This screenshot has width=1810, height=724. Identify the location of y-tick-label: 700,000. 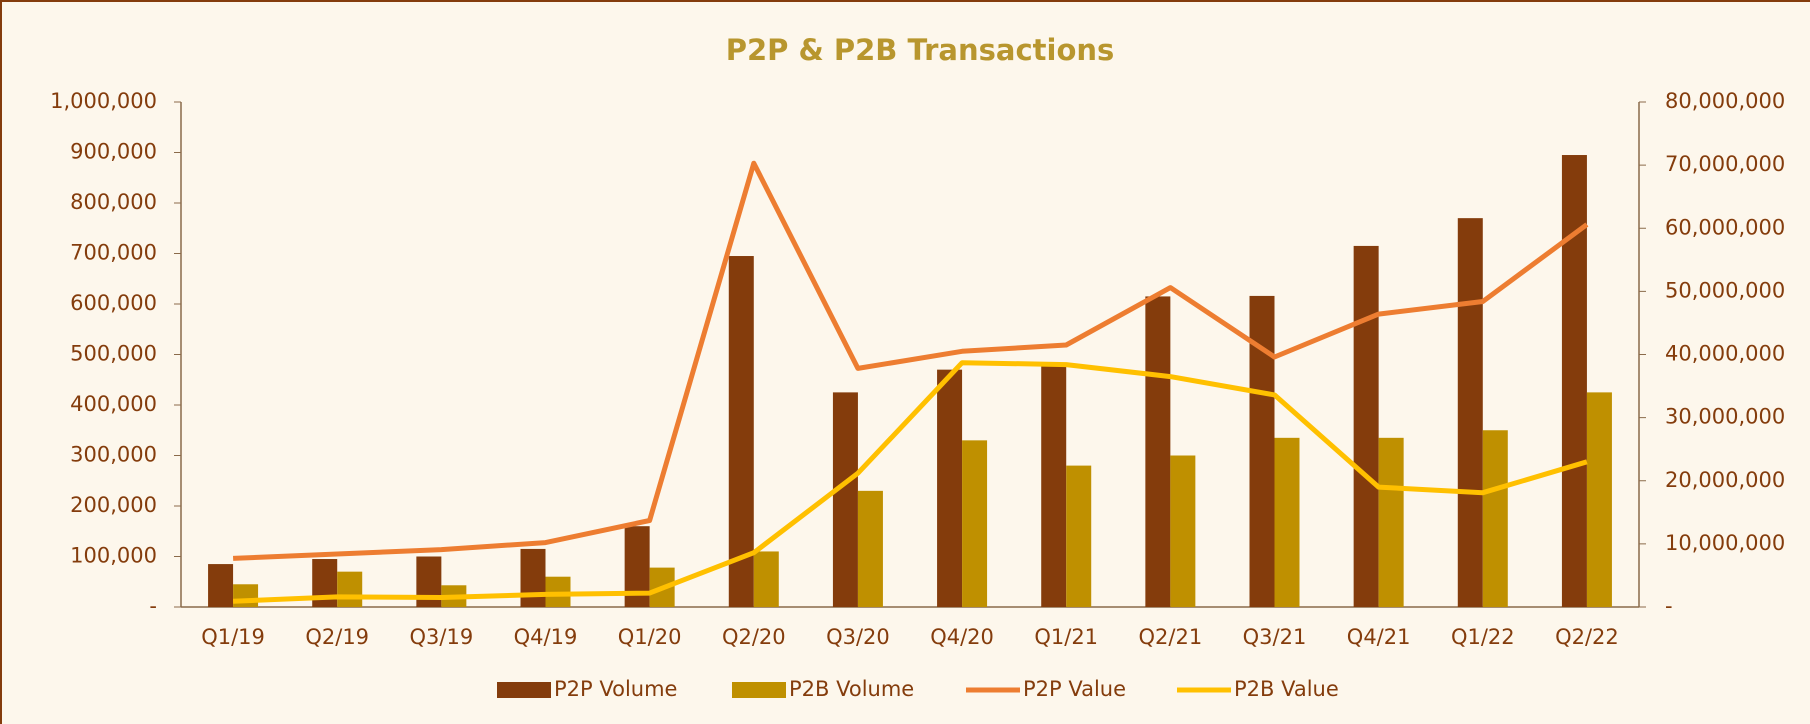
(113, 253).